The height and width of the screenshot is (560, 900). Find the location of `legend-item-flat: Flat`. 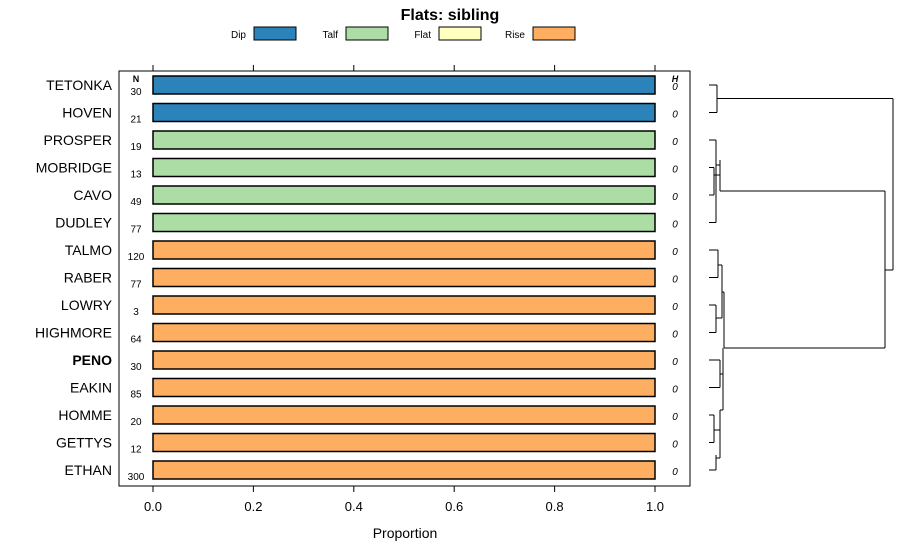

legend-item-flat: Flat is located at coordinates (448, 33).